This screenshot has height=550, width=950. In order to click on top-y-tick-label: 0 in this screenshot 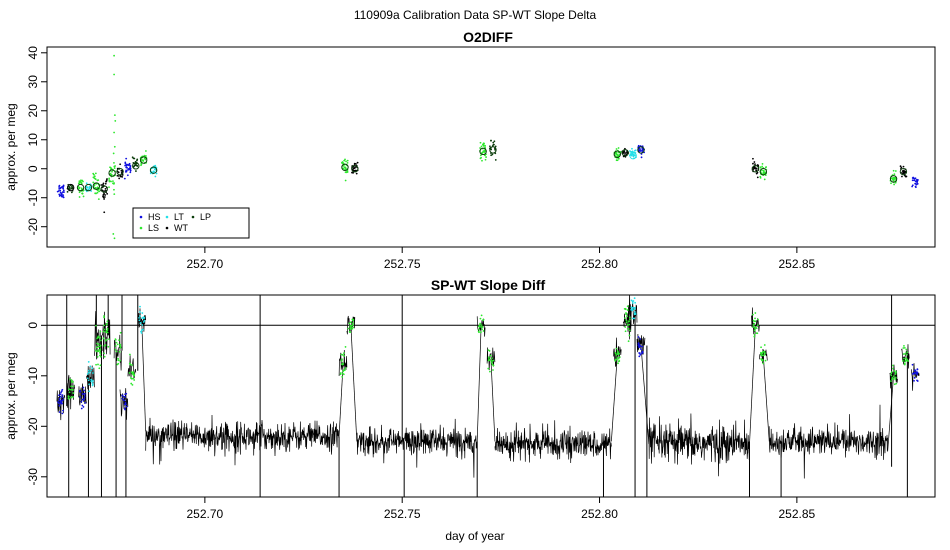, I will do `click(33, 168)`.